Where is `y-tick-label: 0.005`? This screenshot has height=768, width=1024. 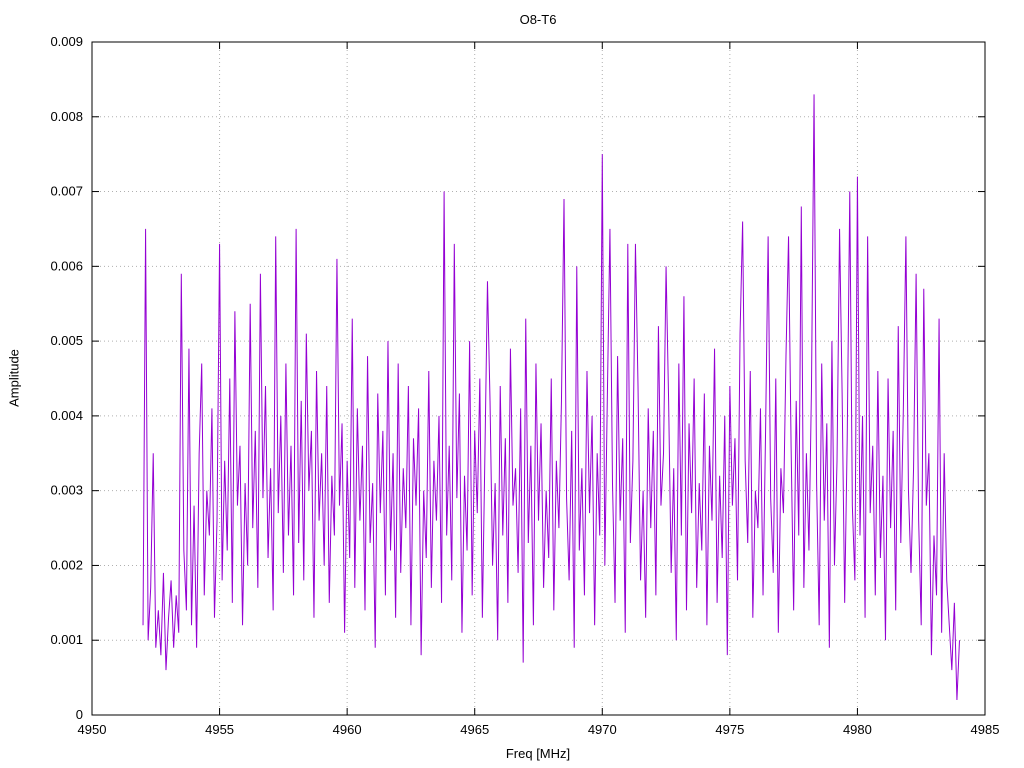
y-tick-label: 0.005 is located at coordinates (66, 340).